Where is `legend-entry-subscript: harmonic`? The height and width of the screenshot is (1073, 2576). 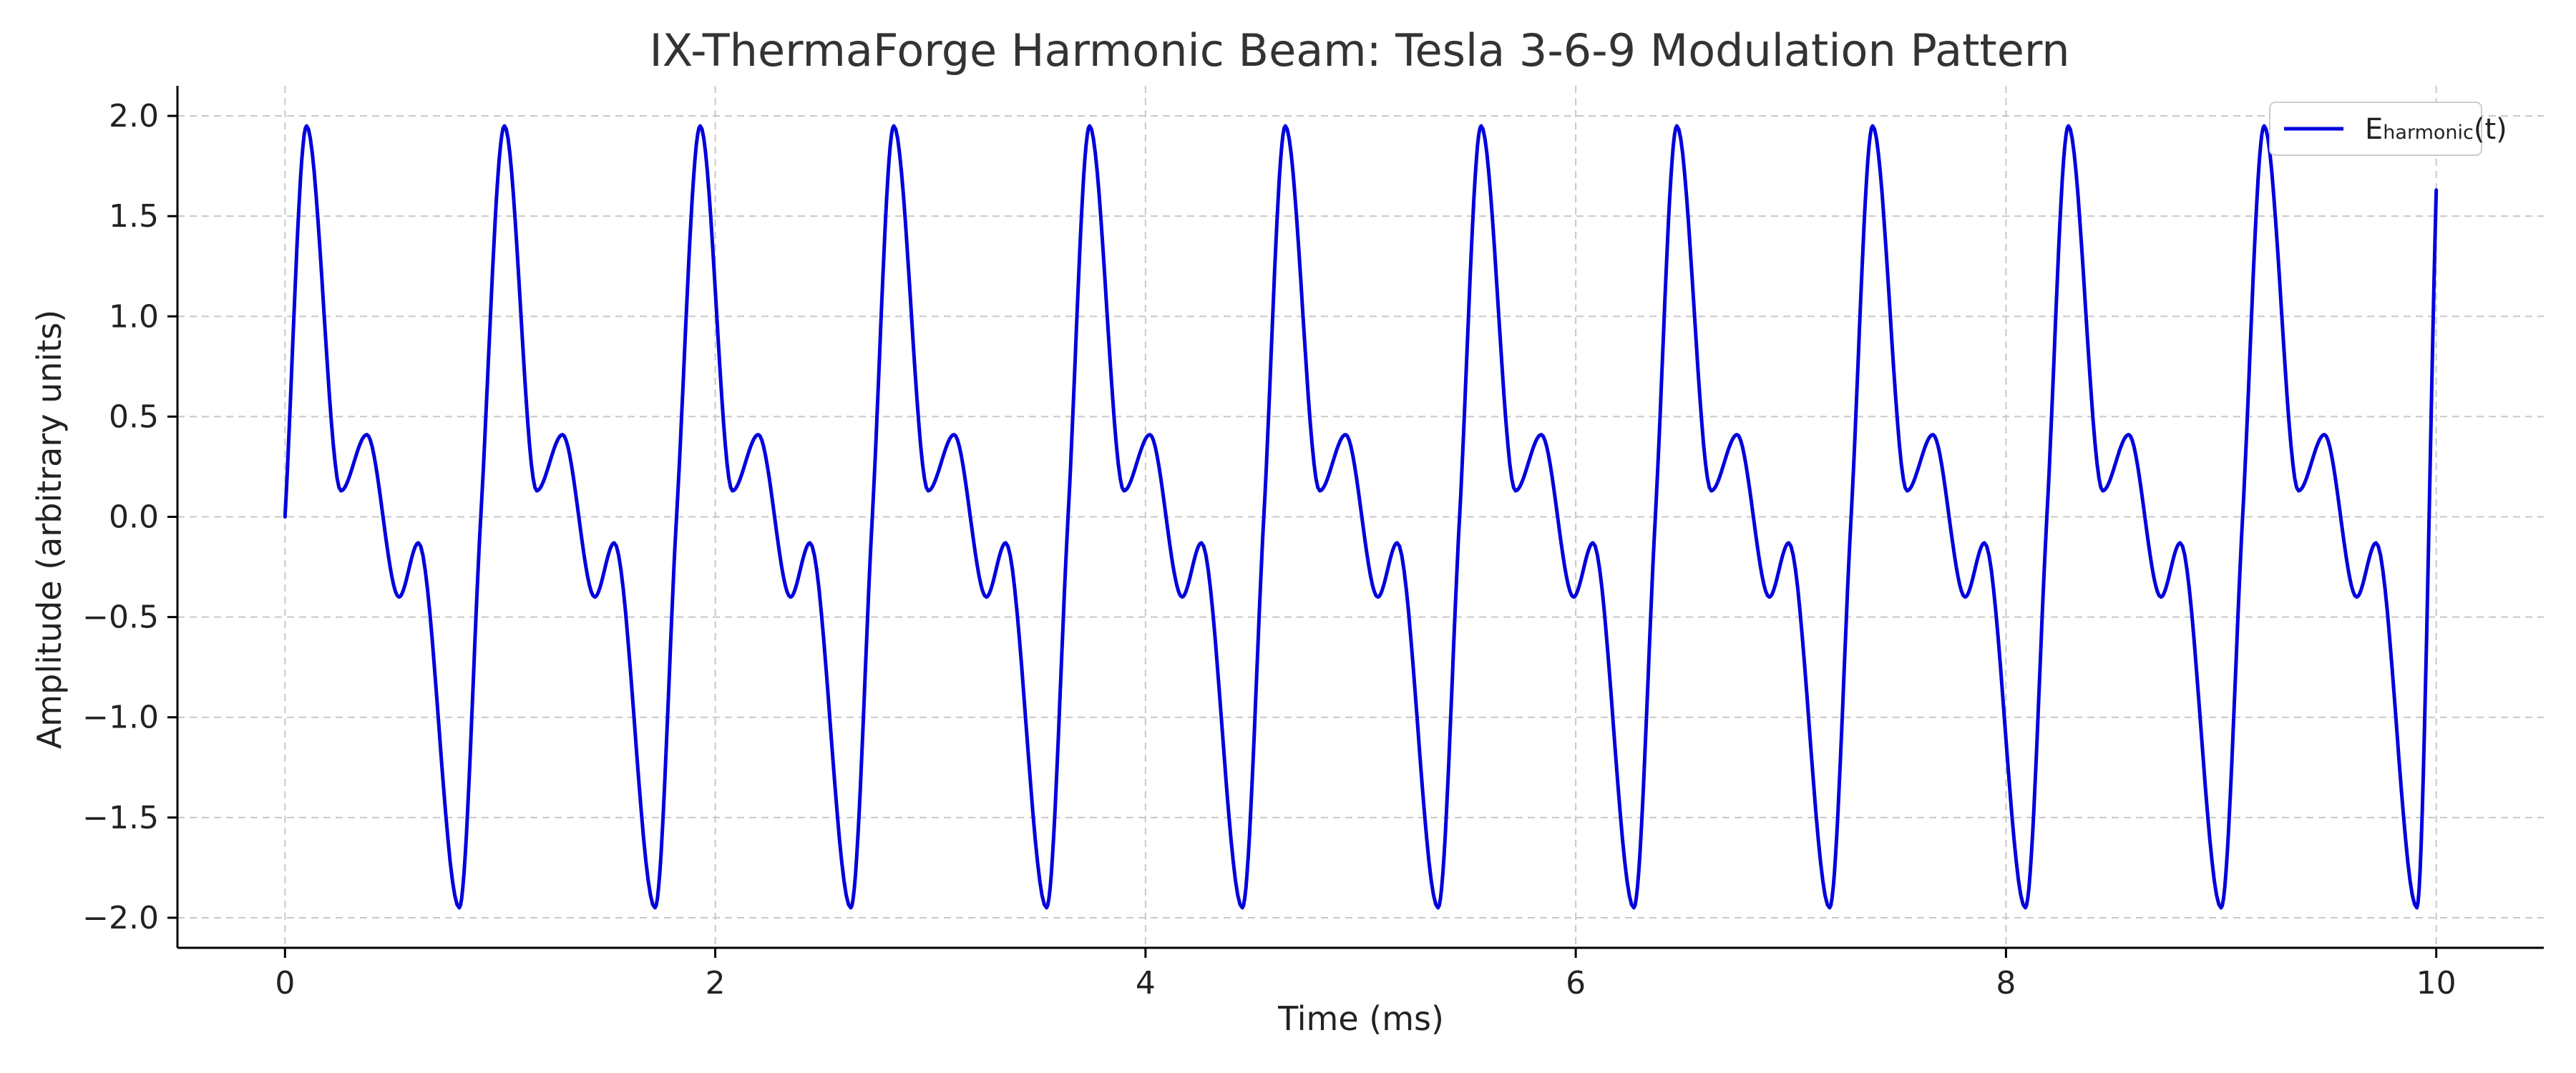
legend-entry-subscript: harmonic is located at coordinates (2428, 133).